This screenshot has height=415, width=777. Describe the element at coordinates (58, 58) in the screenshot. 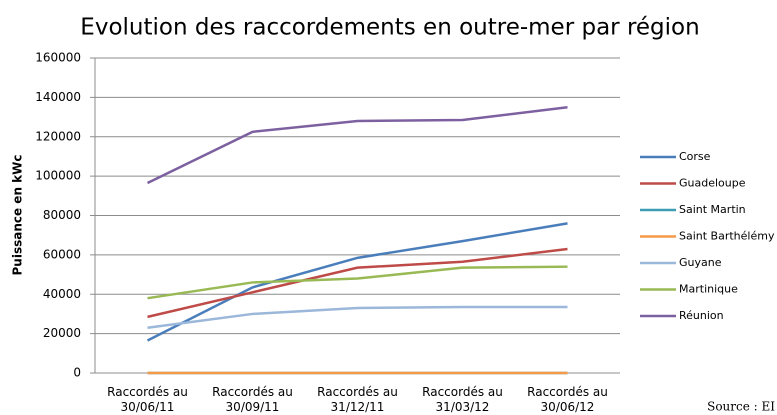

I see `y-tick-label: 160000` at that location.